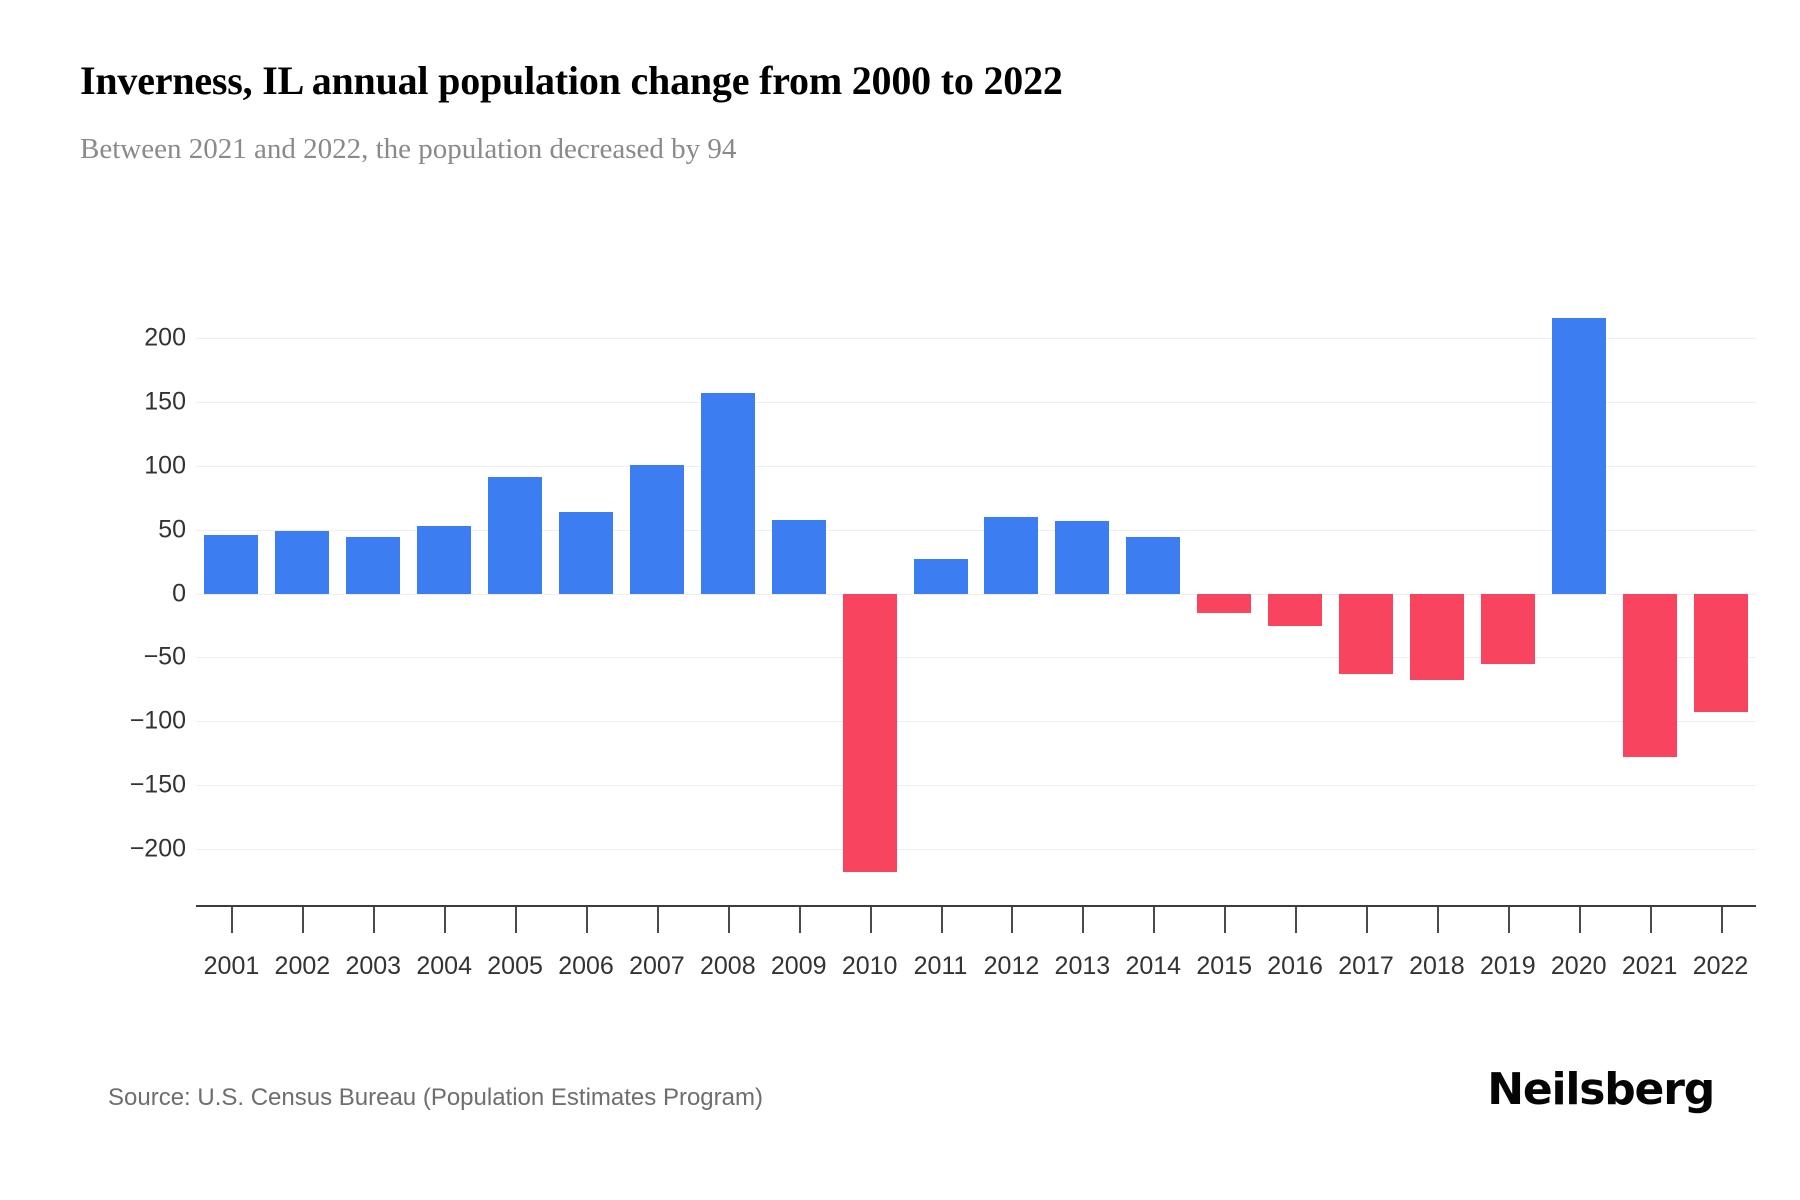 The image size is (1800, 1200). Describe the element at coordinates (164, 656) in the screenshot. I see `y-axis-tick-label: −50` at that location.